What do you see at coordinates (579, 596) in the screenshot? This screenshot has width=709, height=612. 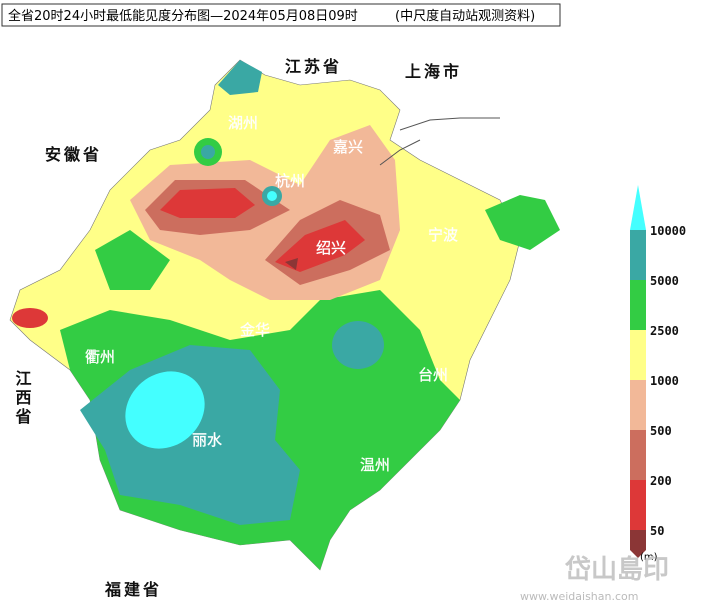 I see `watermark-url: www.weidaishan.com` at bounding box center [579, 596].